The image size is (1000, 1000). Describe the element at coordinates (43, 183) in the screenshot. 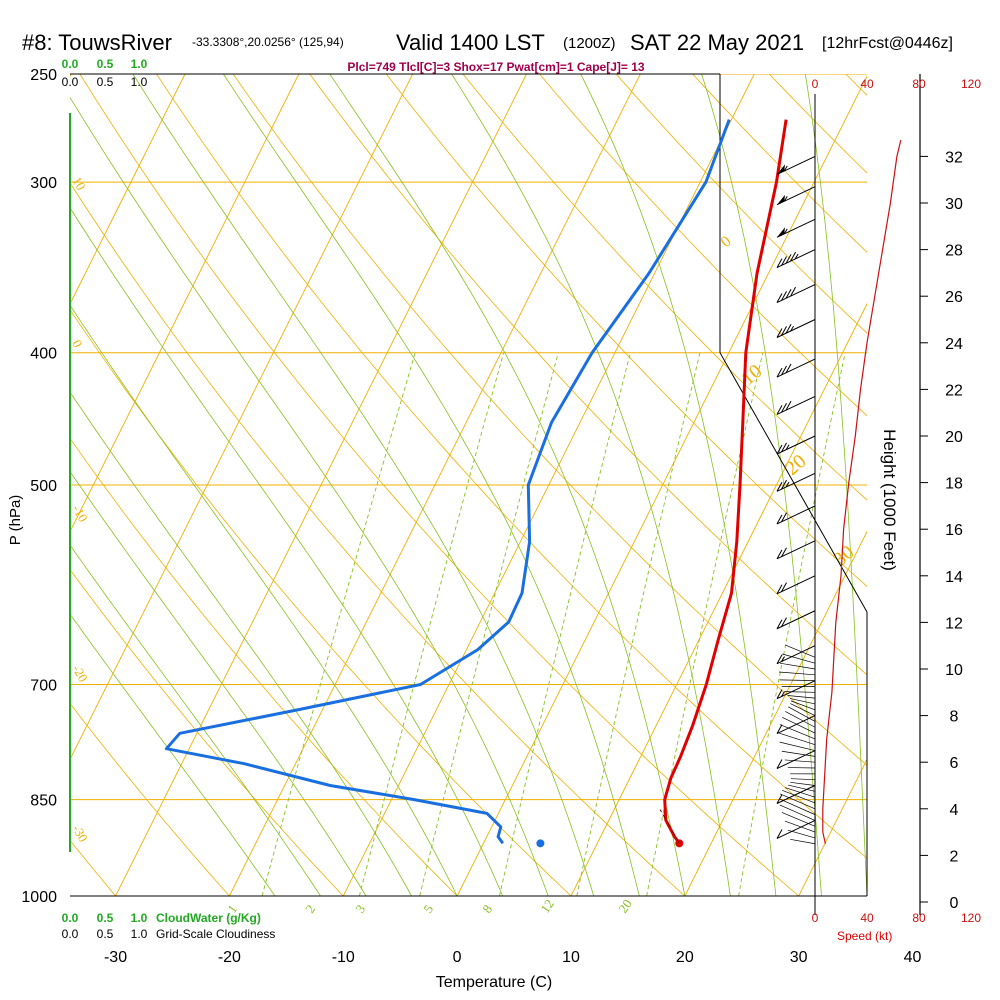

I see `pressure-tick-label: 300` at that location.